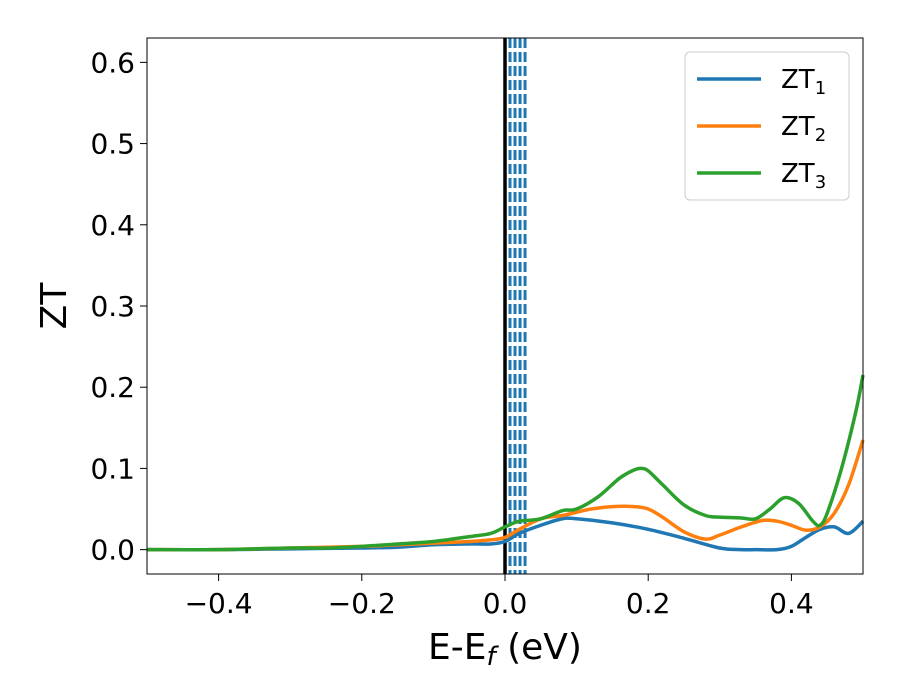 The width and height of the screenshot is (900, 700). I want to click on y-axis: 0.0 0.1 0.2 0.3 0.4 0.5 0.6, so click(118, 306).